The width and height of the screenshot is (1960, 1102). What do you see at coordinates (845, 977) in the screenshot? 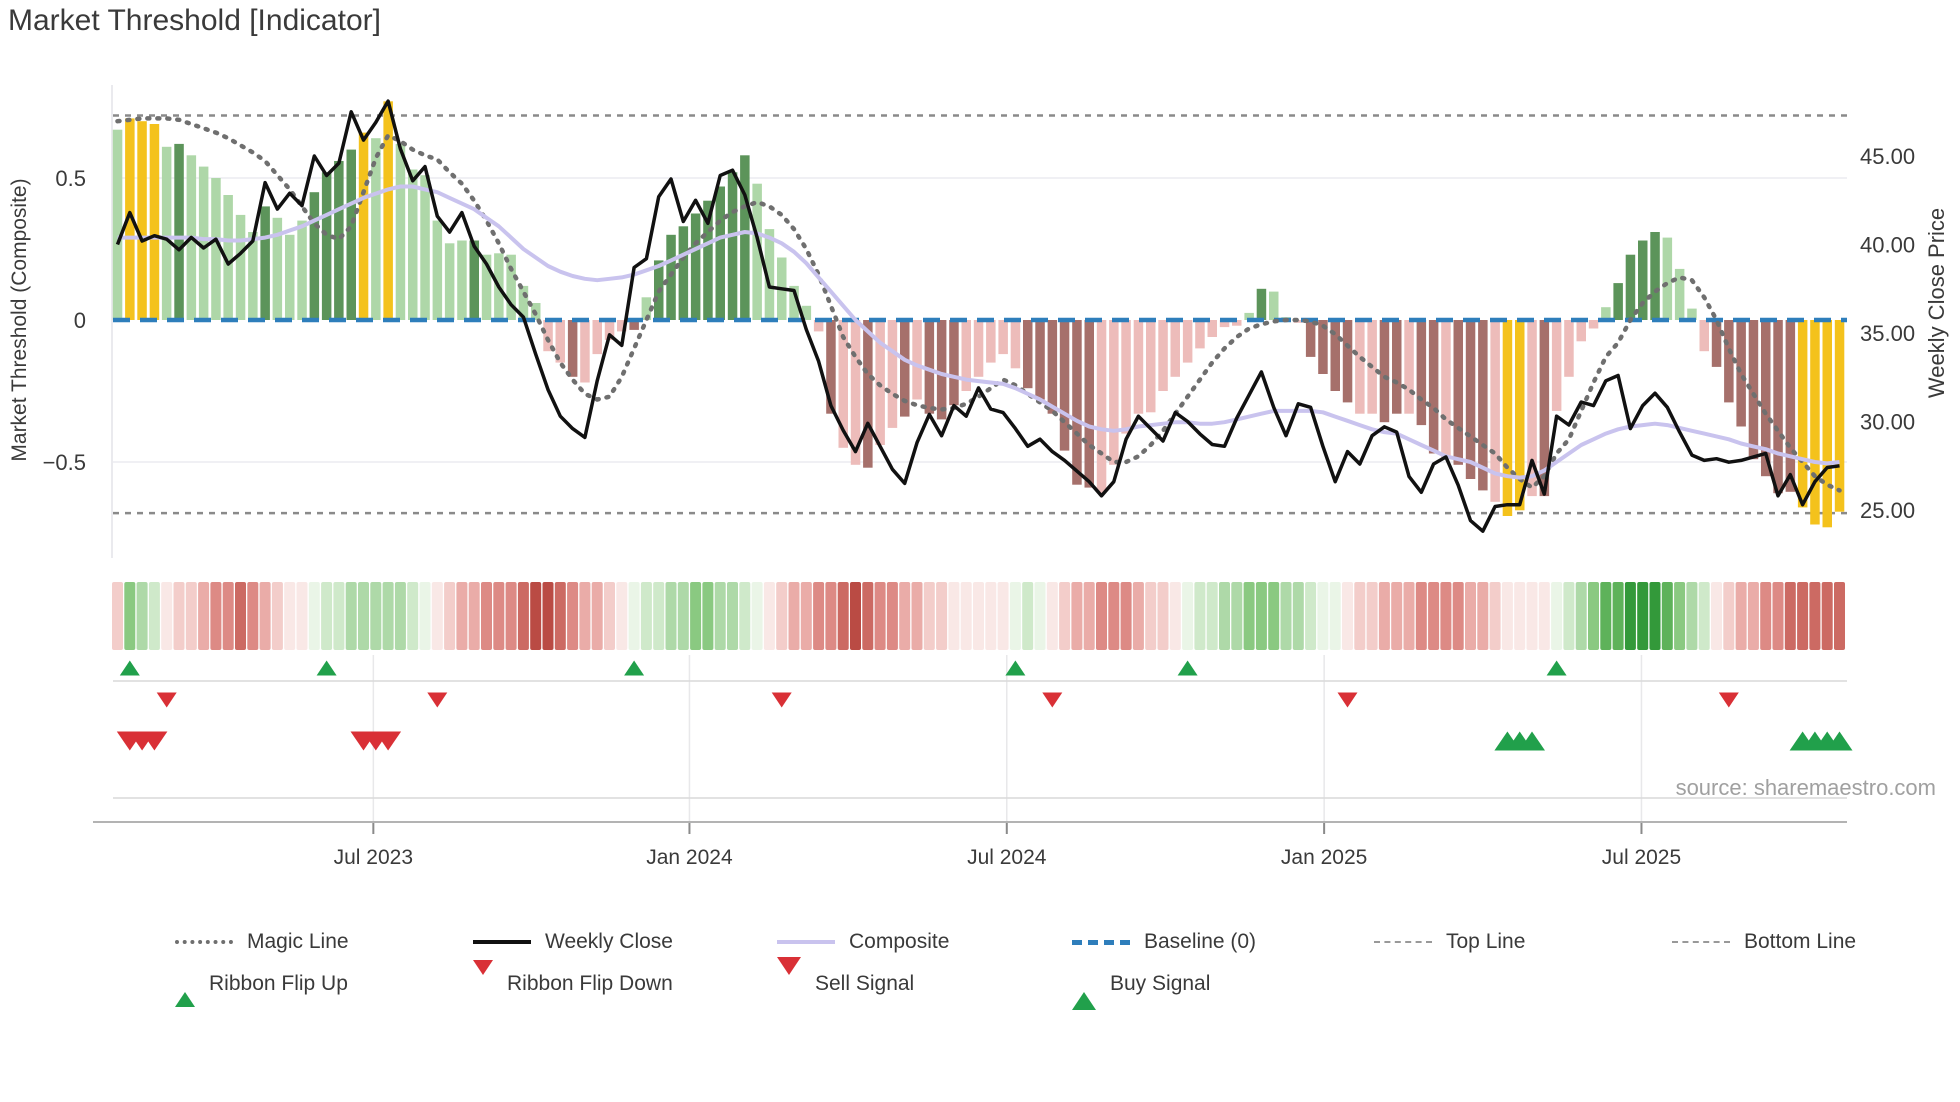
I see `legend-item-sell-signal: Sell Signal` at bounding box center [845, 977].